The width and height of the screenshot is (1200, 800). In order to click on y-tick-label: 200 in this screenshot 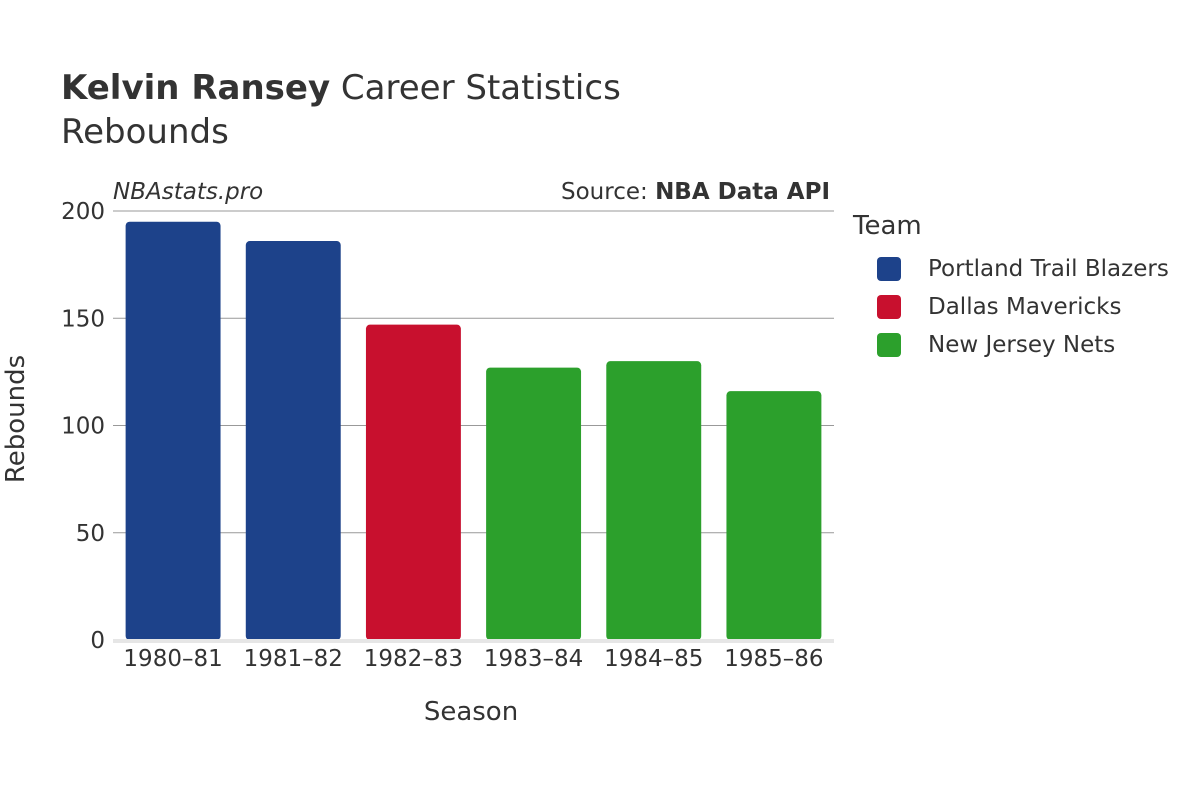, I will do `click(83, 212)`.